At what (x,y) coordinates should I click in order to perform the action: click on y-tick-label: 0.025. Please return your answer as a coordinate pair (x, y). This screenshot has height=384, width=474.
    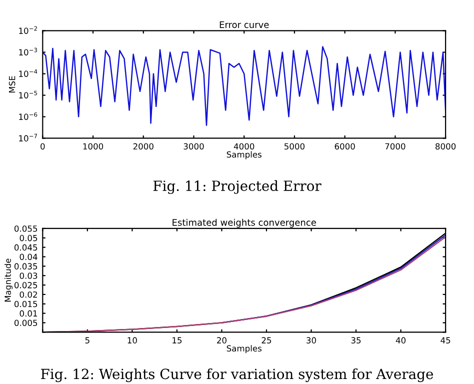
    Looking at the image, I should click on (26, 285).